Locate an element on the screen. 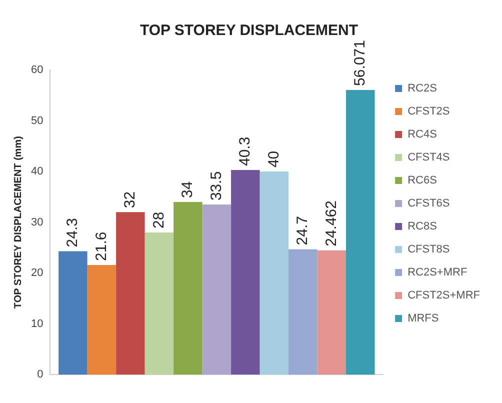  legend-label: CFST2S+MRF is located at coordinates (444, 296).